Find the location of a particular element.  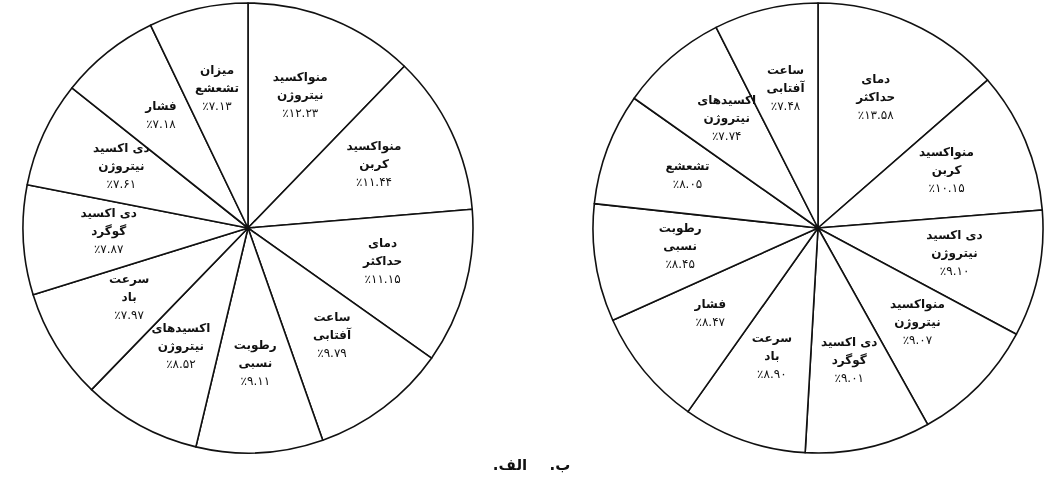

data-label: ٪۱۱.۱۵ is located at coordinates (382, 278).